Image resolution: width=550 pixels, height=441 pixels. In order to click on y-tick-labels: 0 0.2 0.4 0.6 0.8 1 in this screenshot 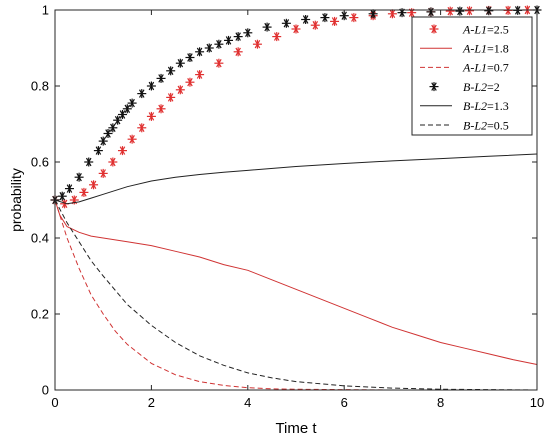, I will do `click(40, 200)`.